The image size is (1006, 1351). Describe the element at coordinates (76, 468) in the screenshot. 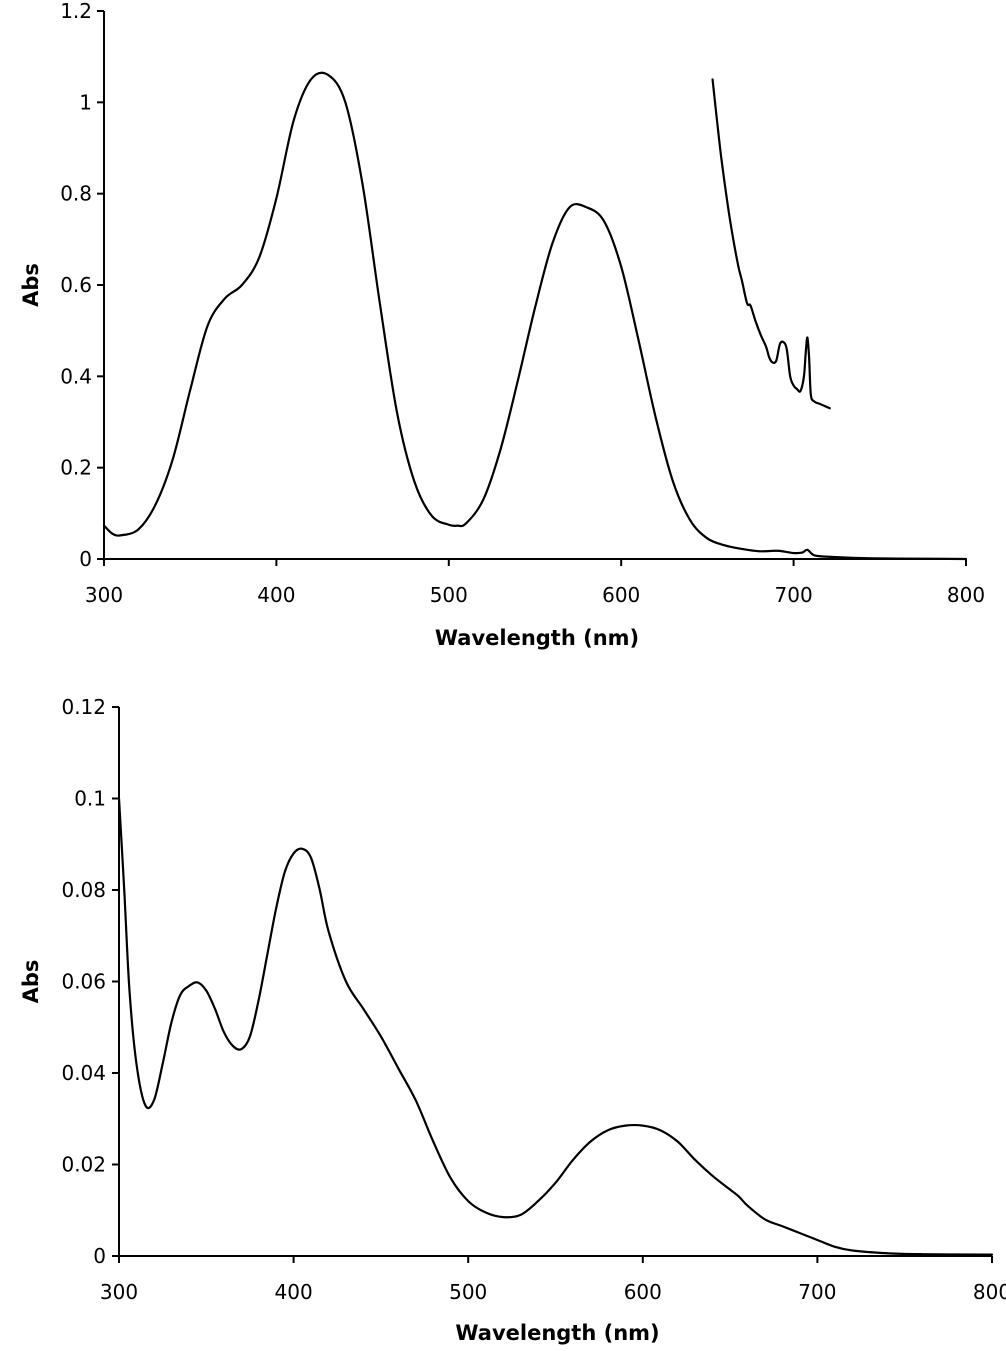

I see `y-tick-label: 0.2` at that location.